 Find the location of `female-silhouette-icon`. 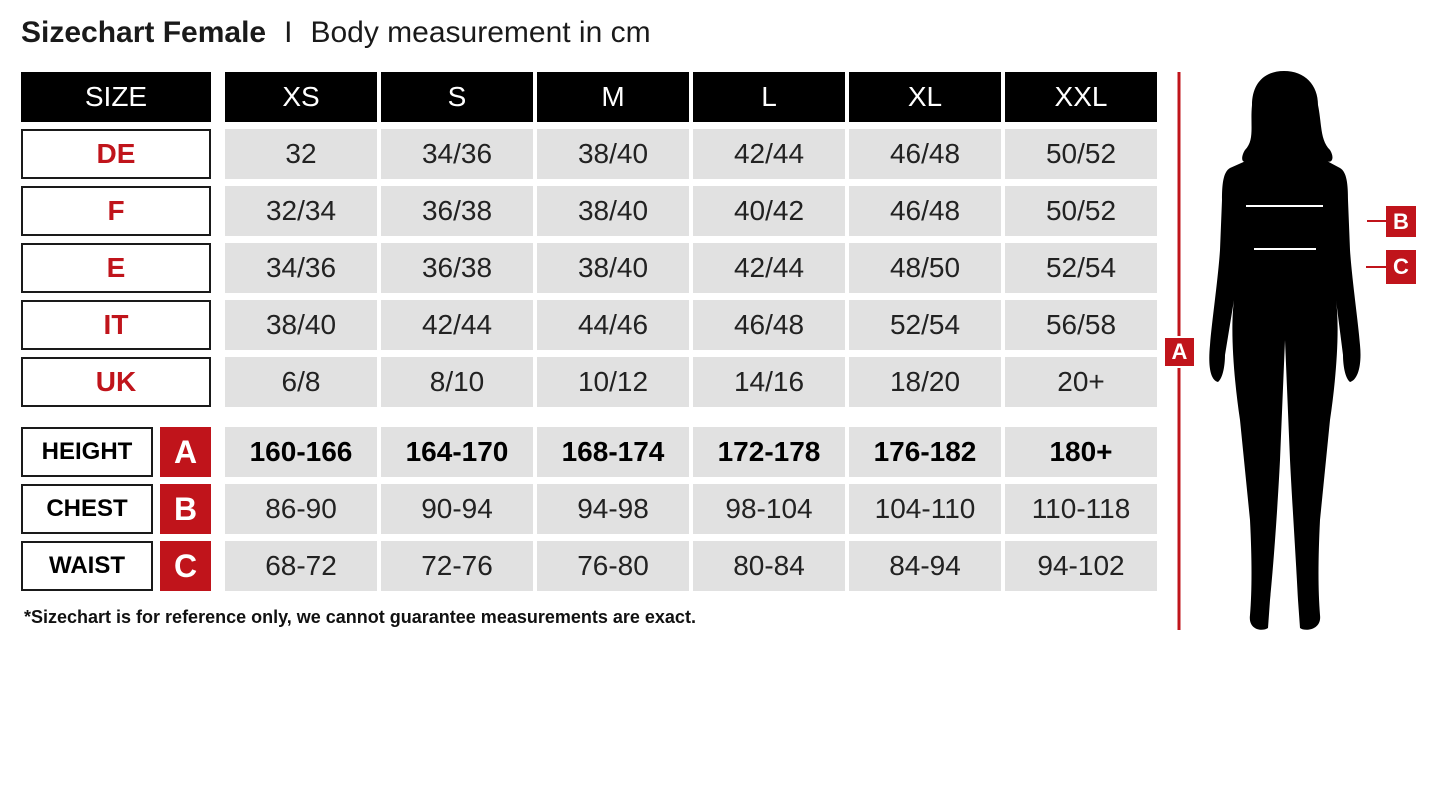

female-silhouette-icon is located at coordinates (1285, 350).